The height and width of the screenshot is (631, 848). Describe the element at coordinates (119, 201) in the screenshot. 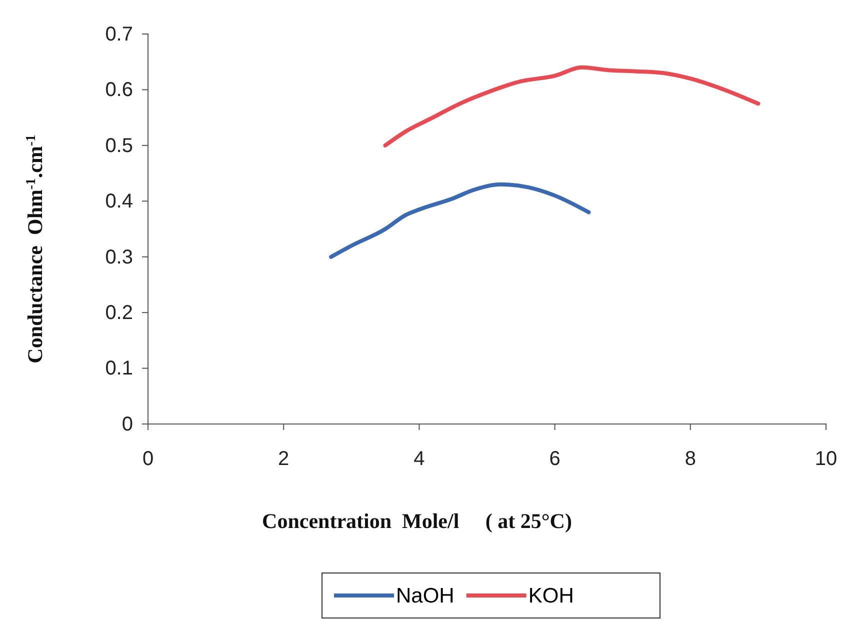

I see `y-tick-label: 0.4` at that location.